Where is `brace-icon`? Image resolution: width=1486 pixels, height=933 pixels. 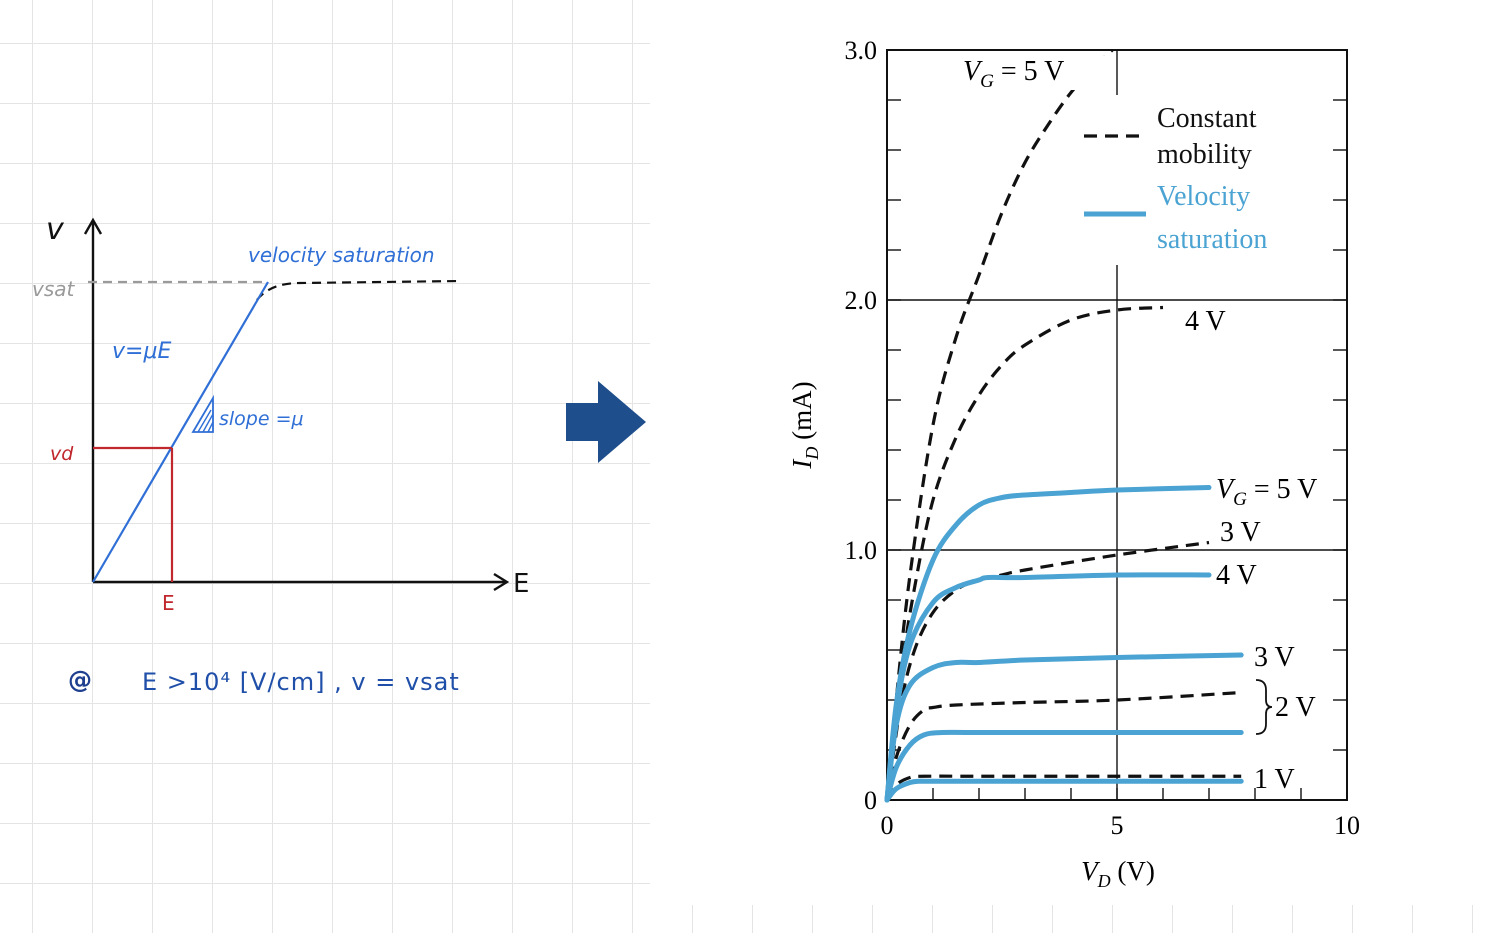
brace-icon is located at coordinates (1264, 707).